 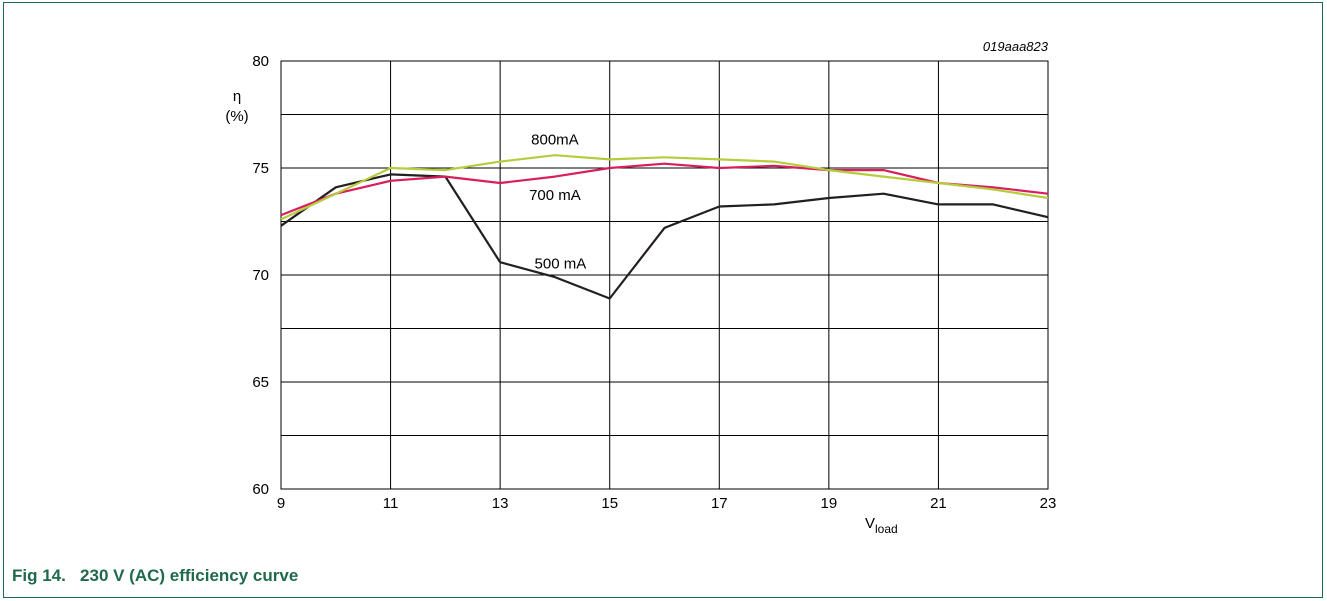 What do you see at coordinates (189, 575) in the screenshot?
I see `figure-title: 230 V (AC) efficiency curve` at bounding box center [189, 575].